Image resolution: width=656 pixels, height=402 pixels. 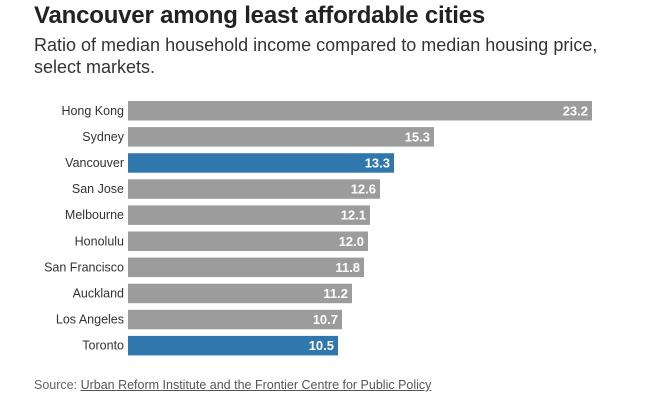 What do you see at coordinates (254, 189) in the screenshot?
I see `bar-san-jose` at bounding box center [254, 189].